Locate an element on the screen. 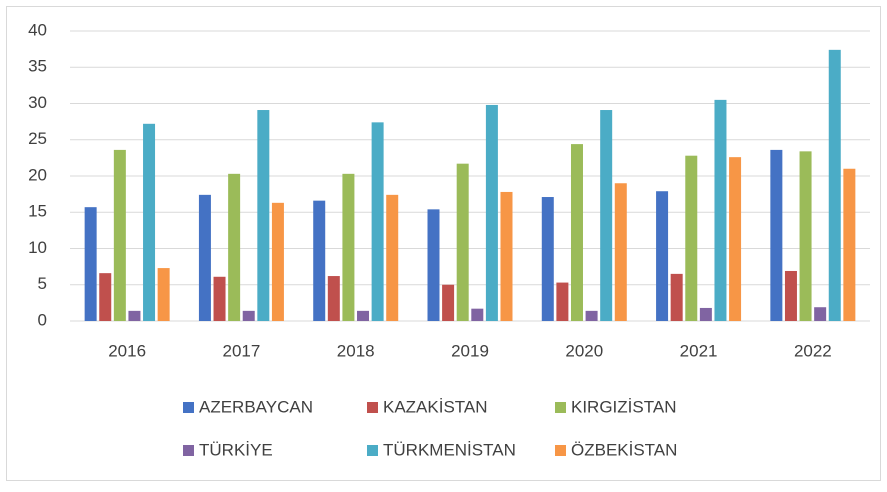  legend-label: KIRGIZİSTAN is located at coordinates (623, 406).